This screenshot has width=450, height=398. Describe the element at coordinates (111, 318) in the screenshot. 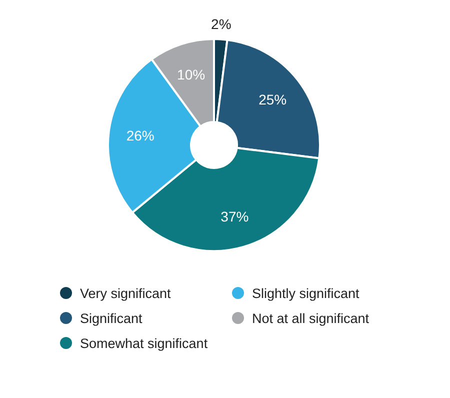

I see `legend-label: Significant` at that location.